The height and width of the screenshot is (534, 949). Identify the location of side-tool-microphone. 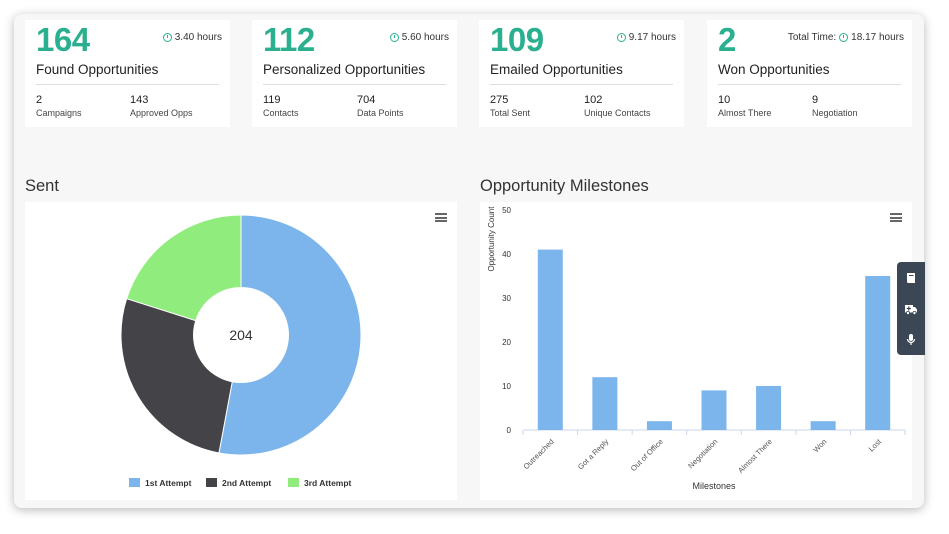
(911, 339).